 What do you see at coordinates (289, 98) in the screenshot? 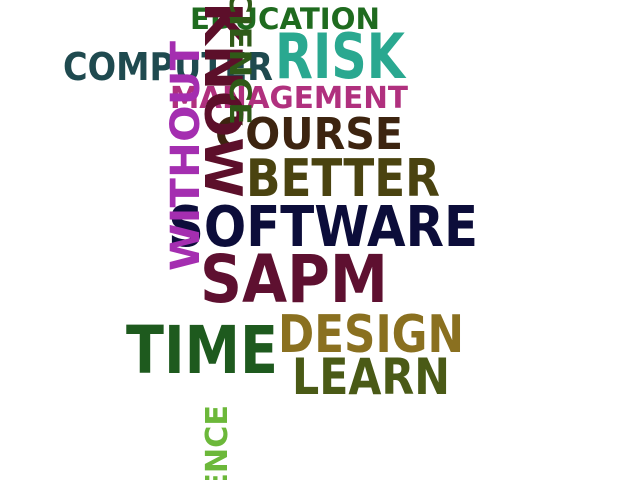
I see `word-management: MANAGEMENT` at bounding box center [289, 98].